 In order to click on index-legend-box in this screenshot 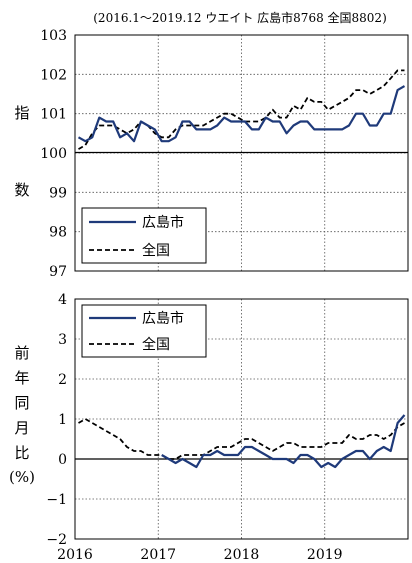, I will do `click(144, 235)`.